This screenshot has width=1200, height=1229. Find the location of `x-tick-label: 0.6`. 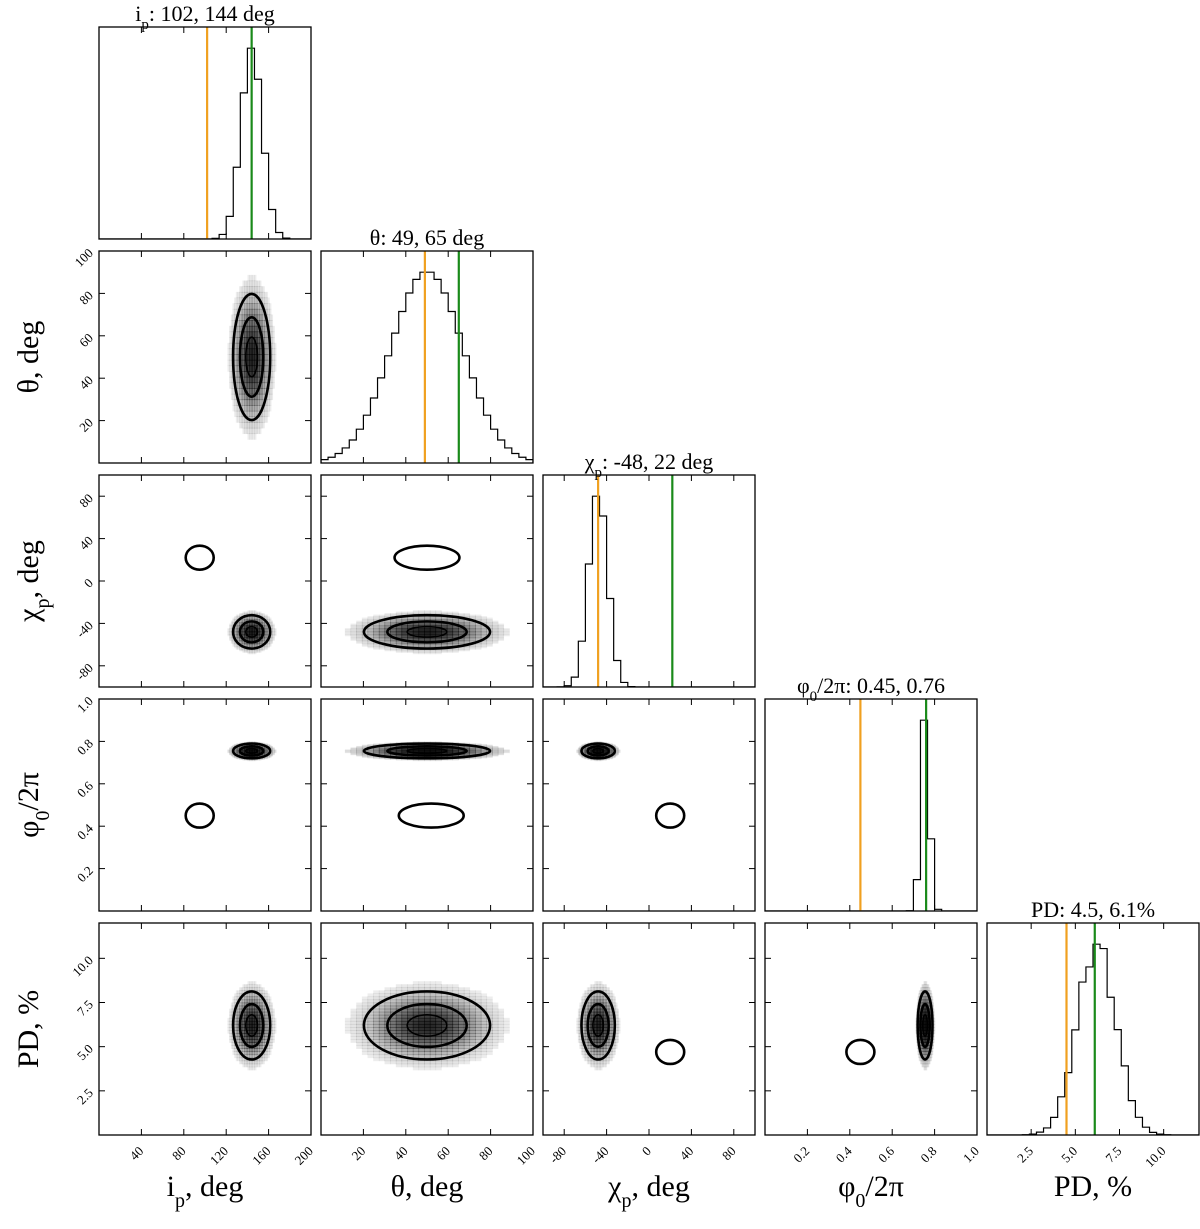

x-tick-label: 0.6 is located at coordinates (886, 1154).